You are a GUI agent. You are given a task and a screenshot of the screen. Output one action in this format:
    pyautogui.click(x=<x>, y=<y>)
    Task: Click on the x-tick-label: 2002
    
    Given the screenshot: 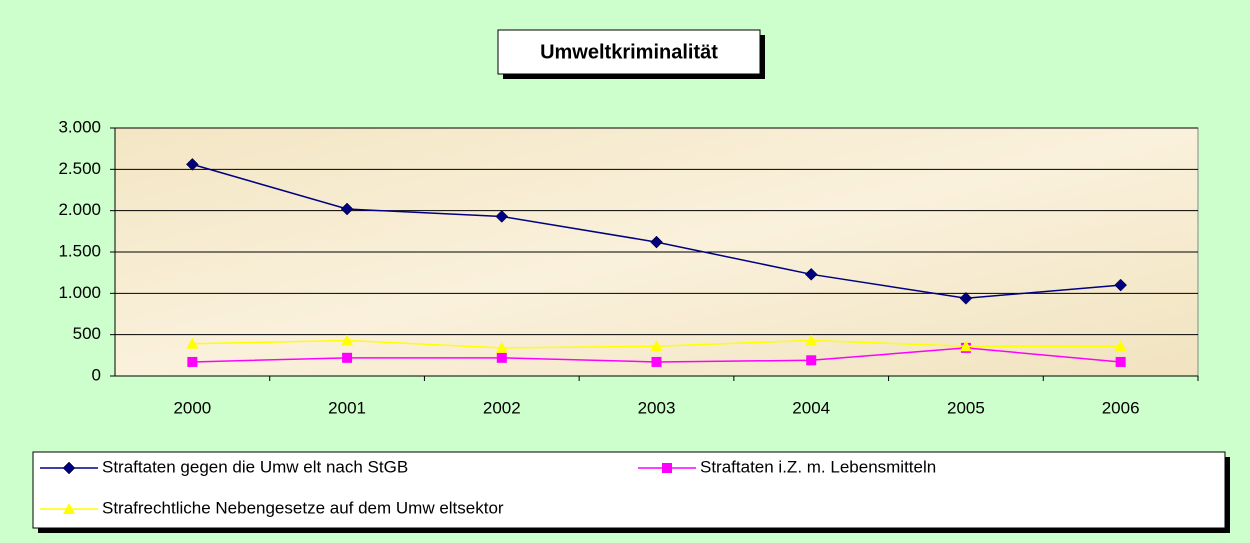 What is the action you would take?
    pyautogui.click(x=502, y=407)
    